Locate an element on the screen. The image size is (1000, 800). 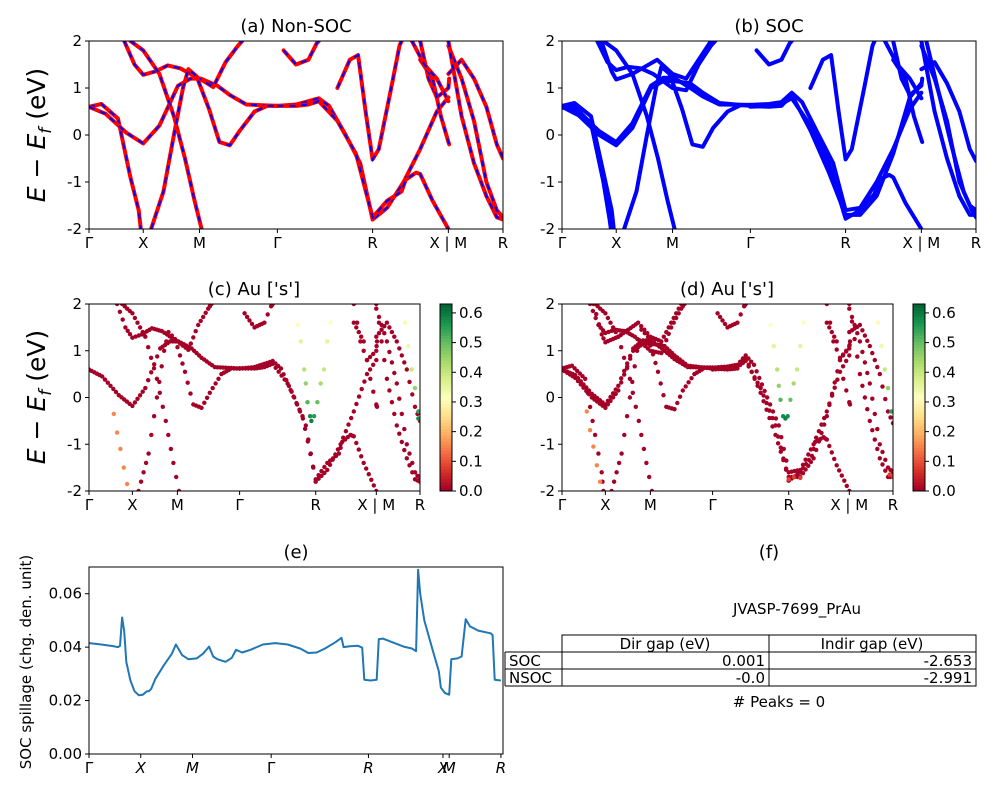
ytick-label: -2 is located at coordinates (547, 229).